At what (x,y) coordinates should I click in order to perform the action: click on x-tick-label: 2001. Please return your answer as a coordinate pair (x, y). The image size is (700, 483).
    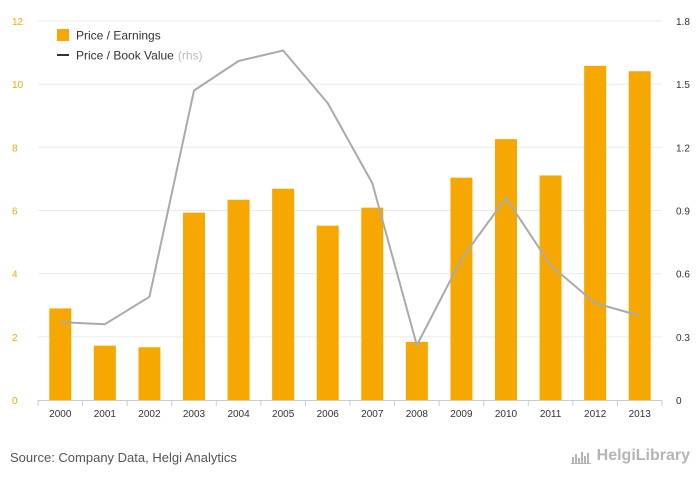
    Looking at the image, I should click on (105, 414).